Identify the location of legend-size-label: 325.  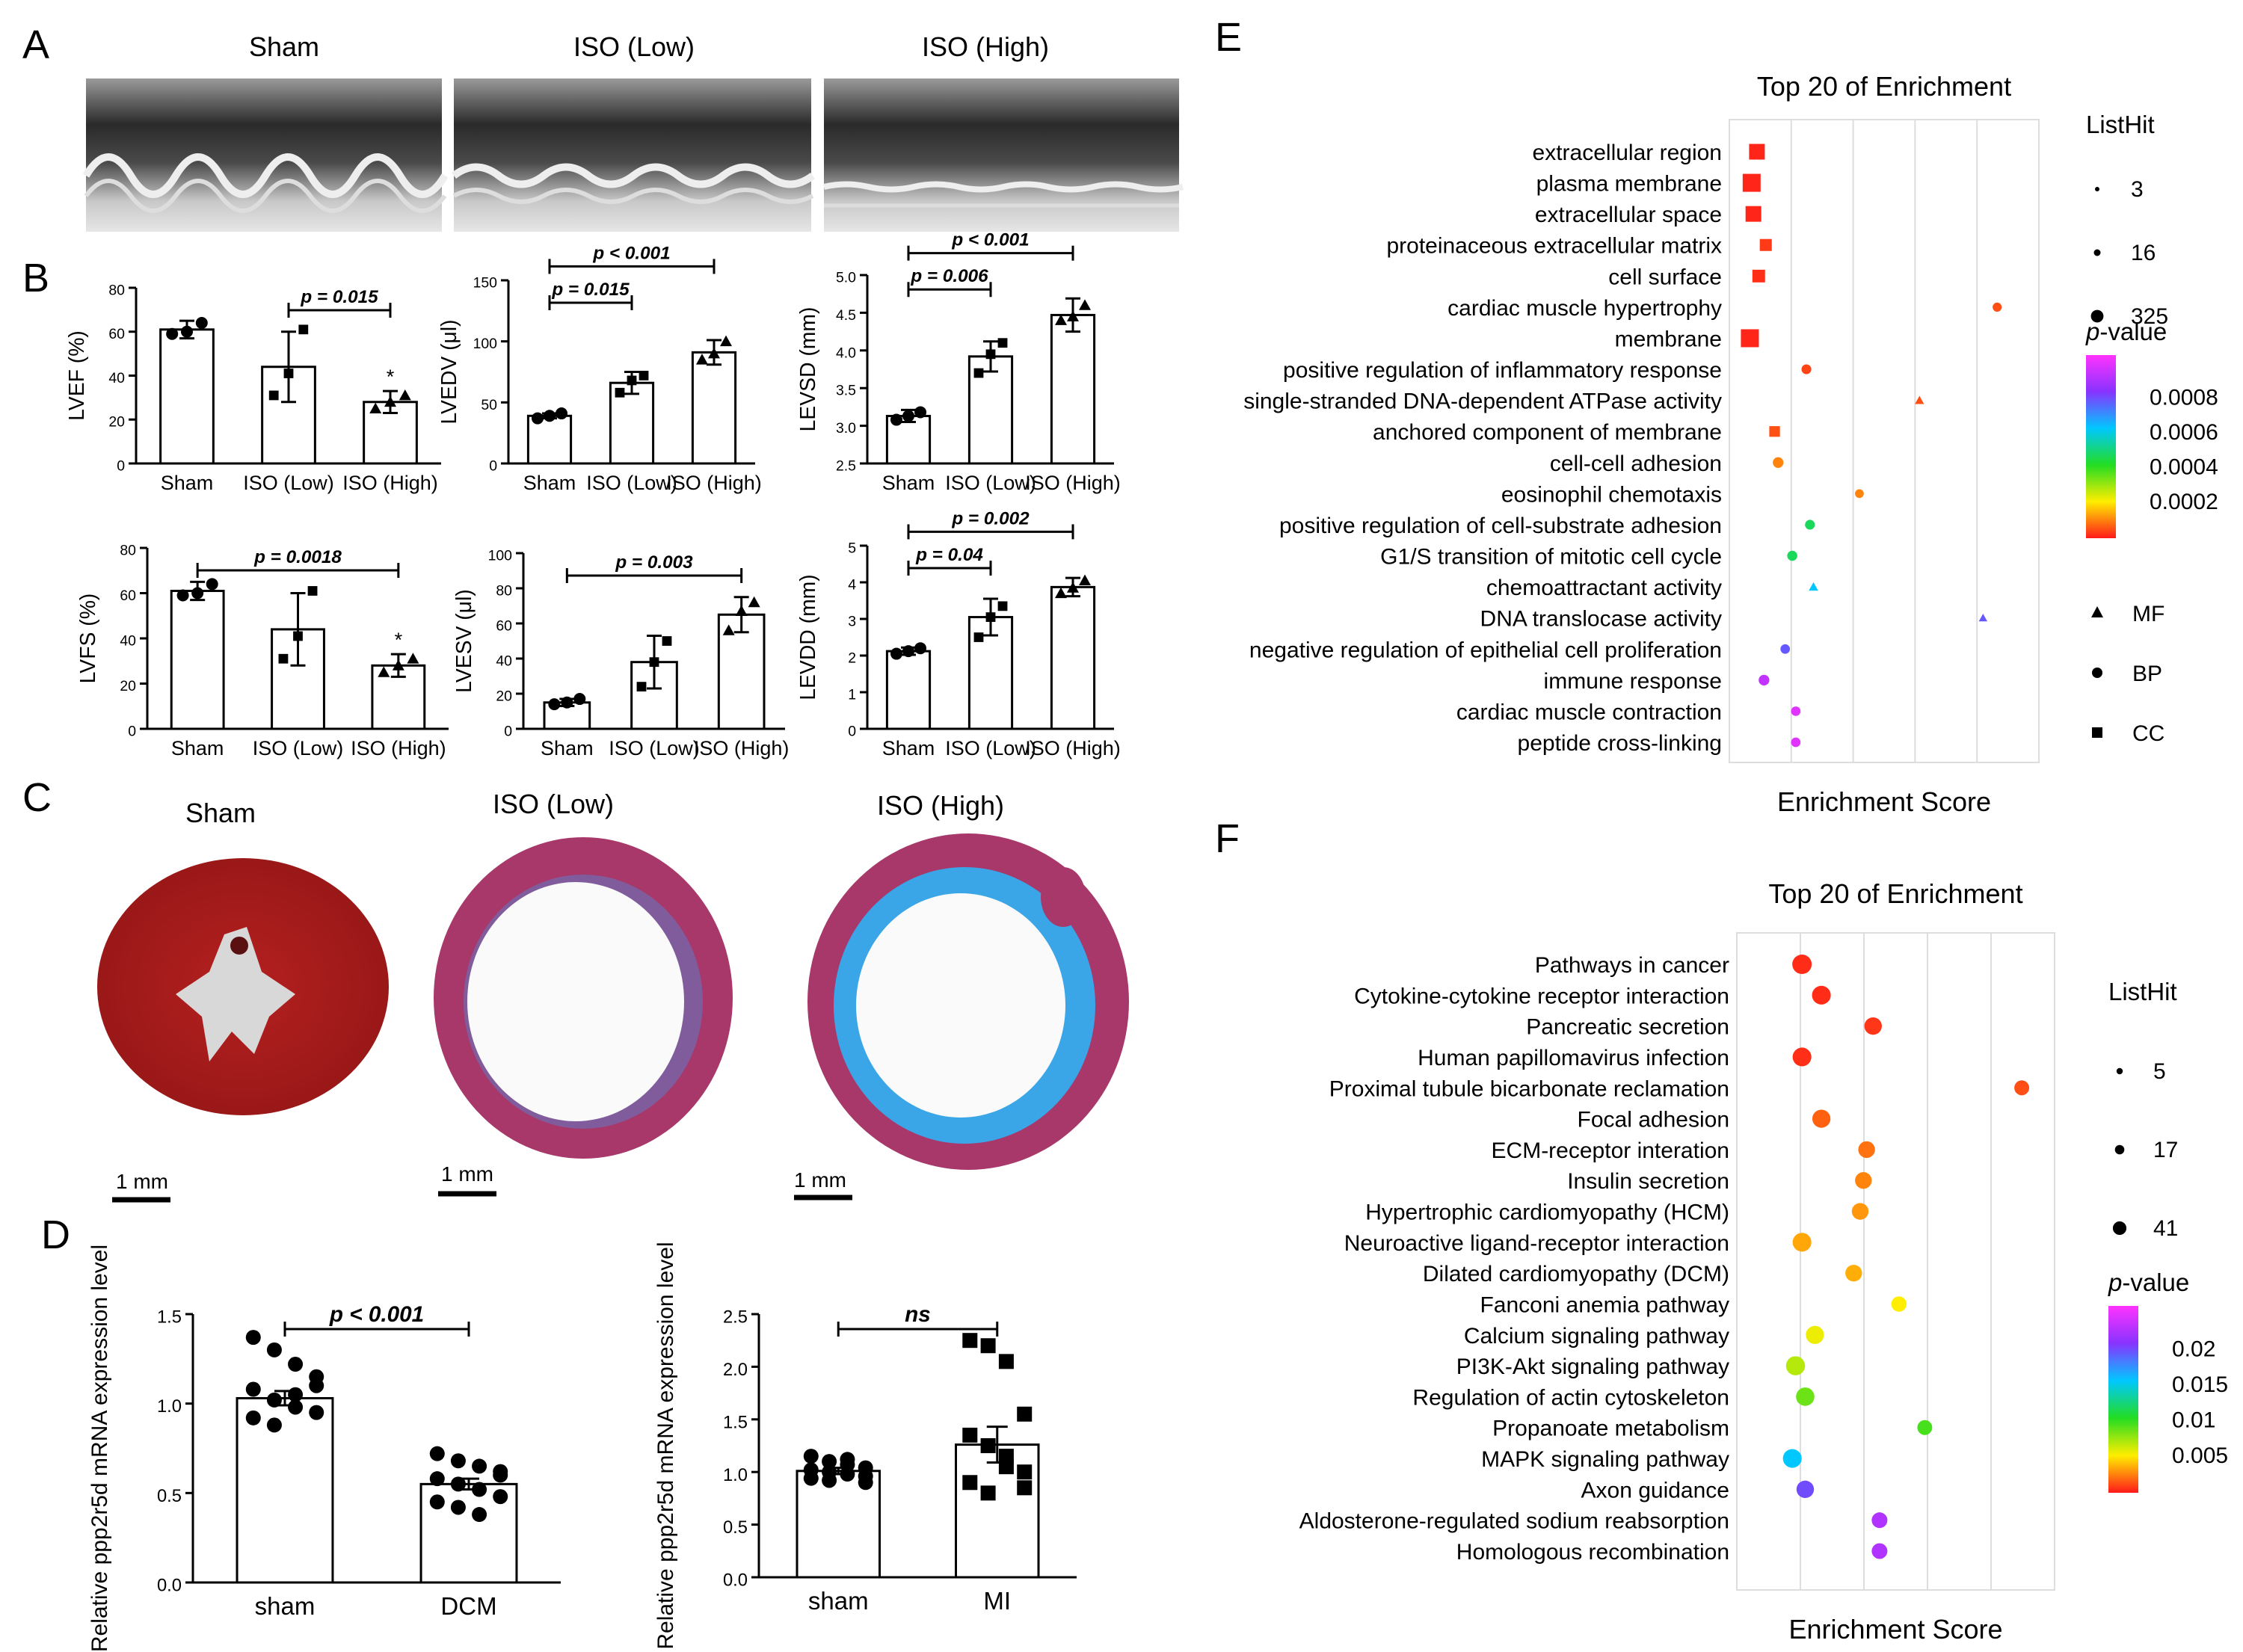
(2149, 316).